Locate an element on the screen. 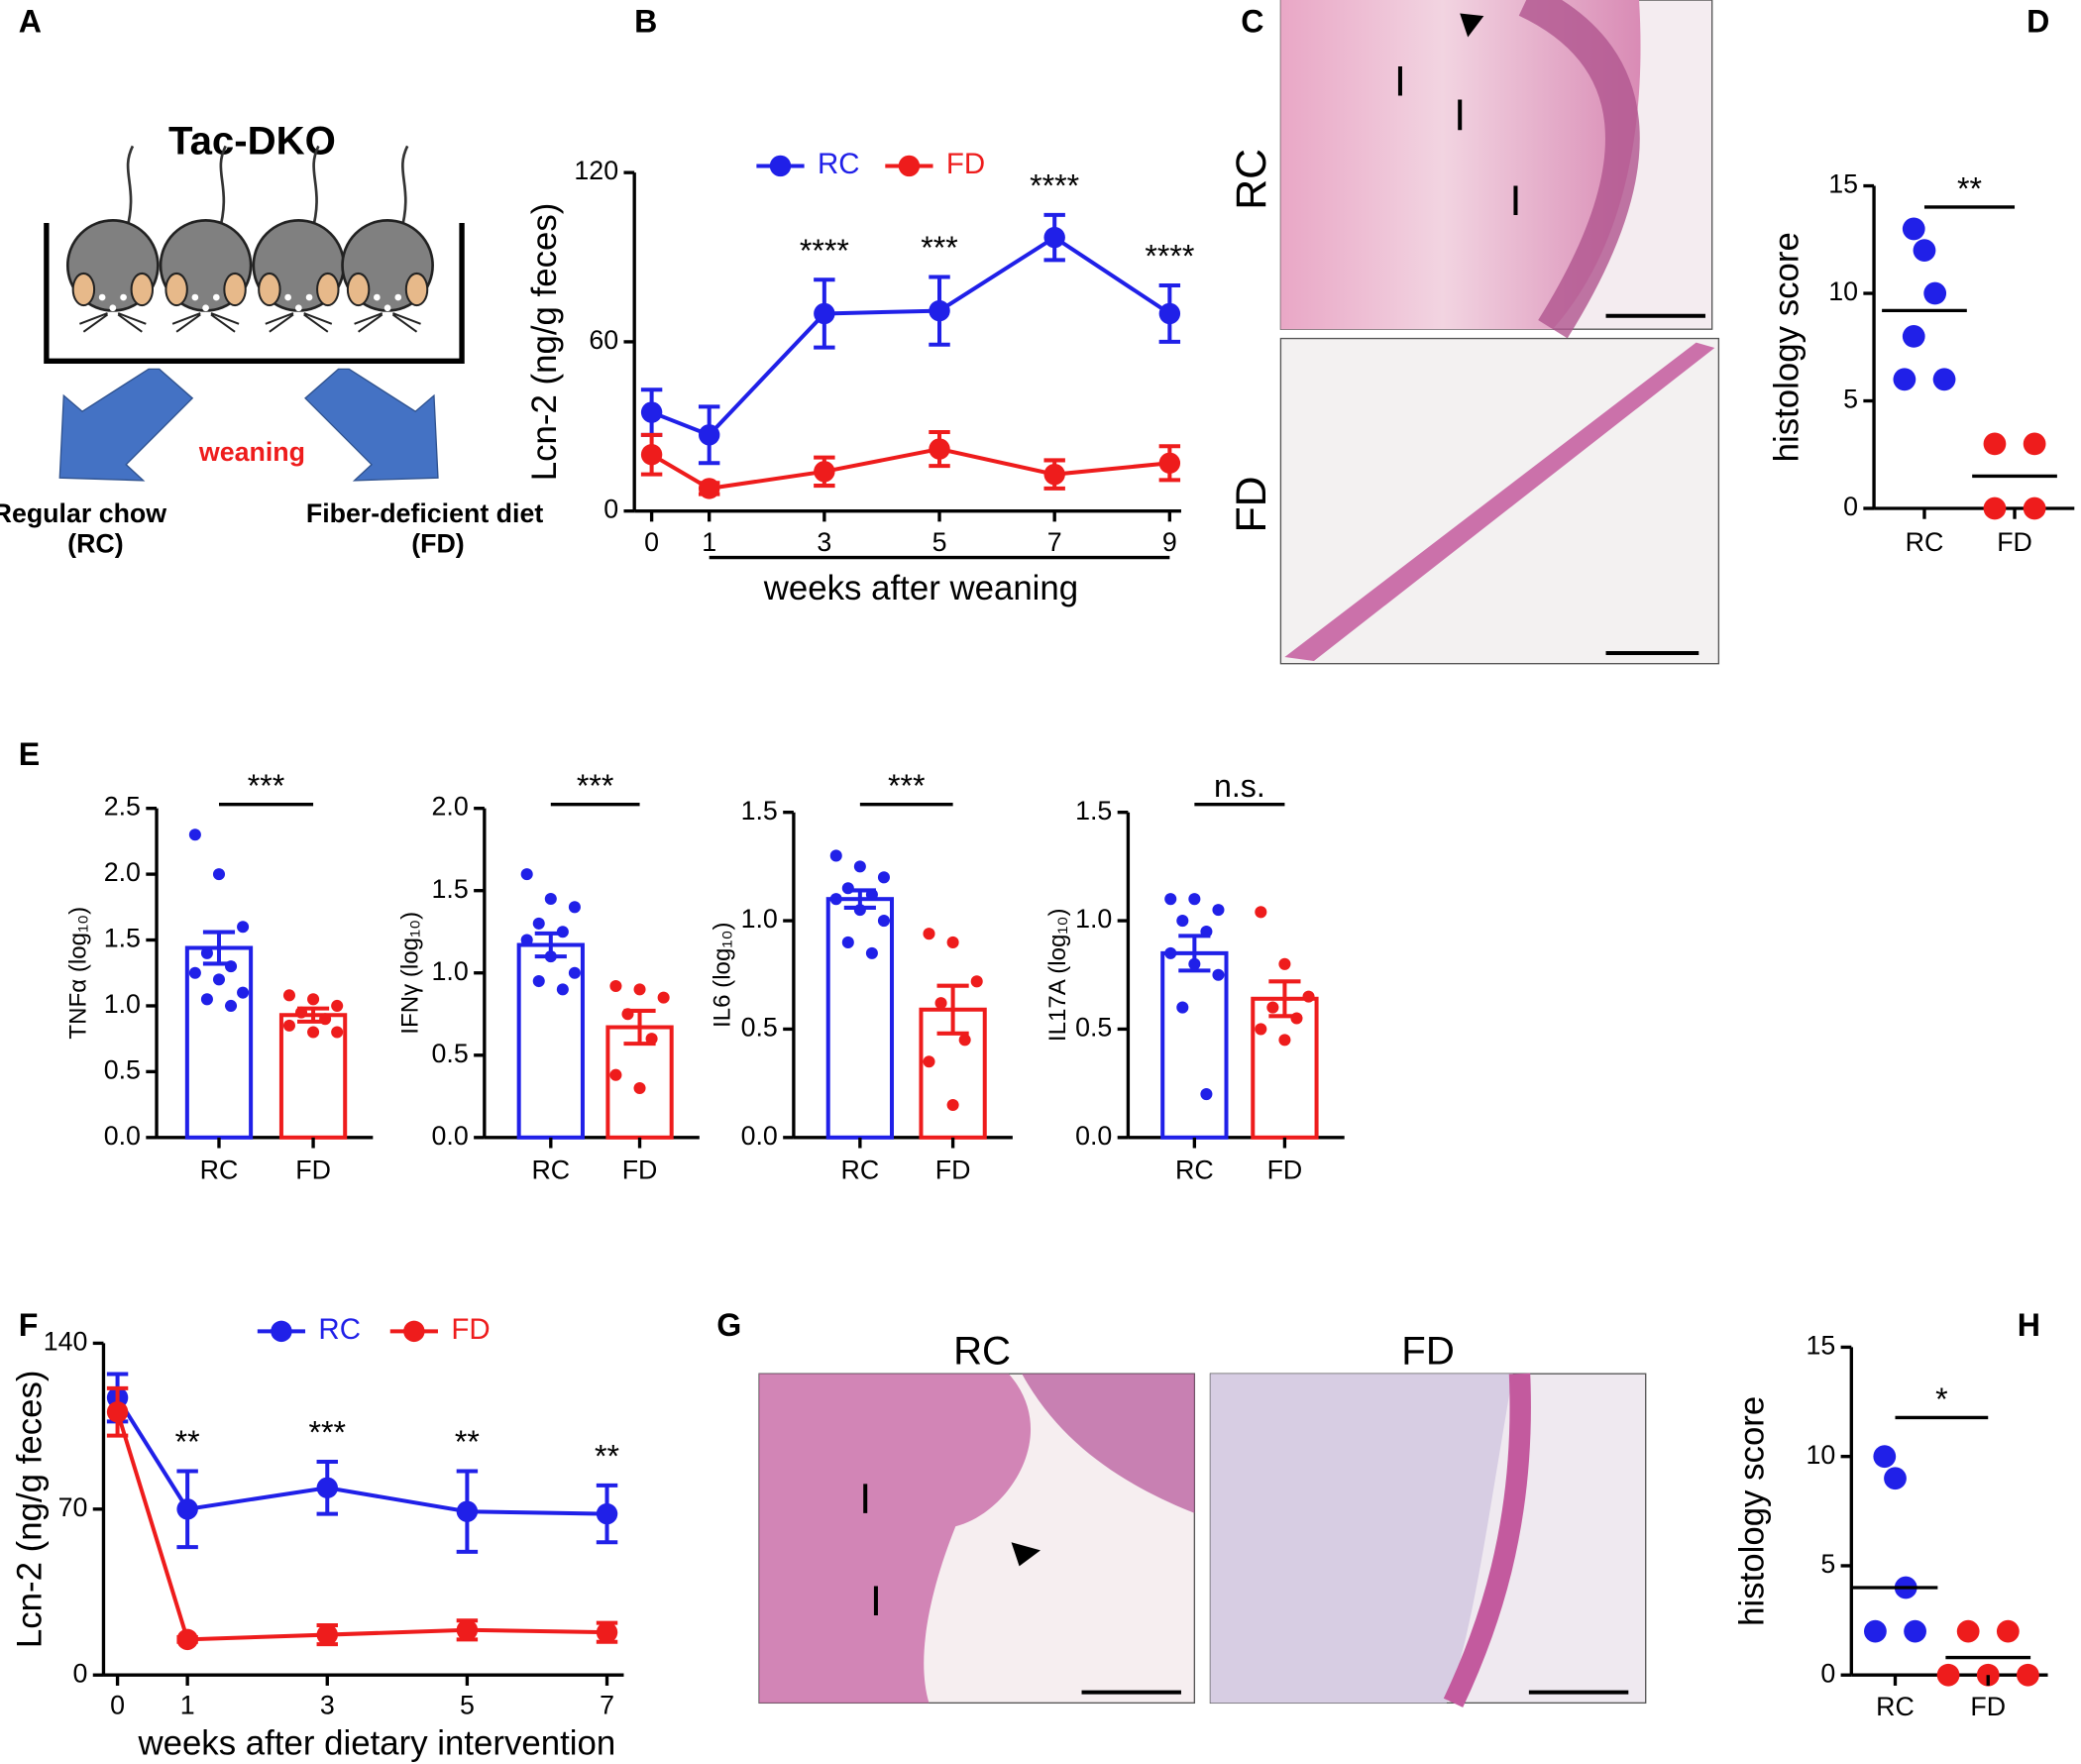 This screenshot has height=1764, width=2081. x-tick-label: 3 is located at coordinates (824, 542).